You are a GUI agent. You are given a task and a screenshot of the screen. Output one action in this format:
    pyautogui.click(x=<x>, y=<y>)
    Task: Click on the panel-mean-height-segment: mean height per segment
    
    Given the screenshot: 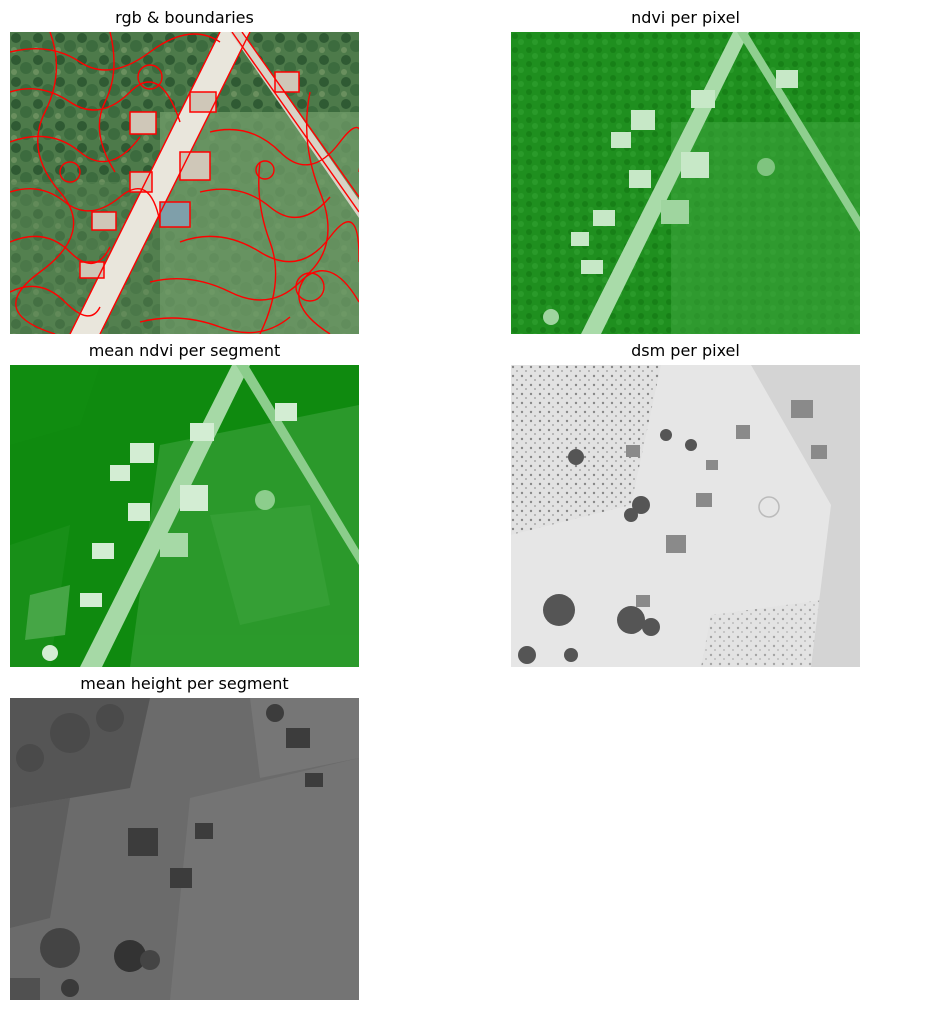 What is the action you would take?
    pyautogui.click(x=184, y=837)
    